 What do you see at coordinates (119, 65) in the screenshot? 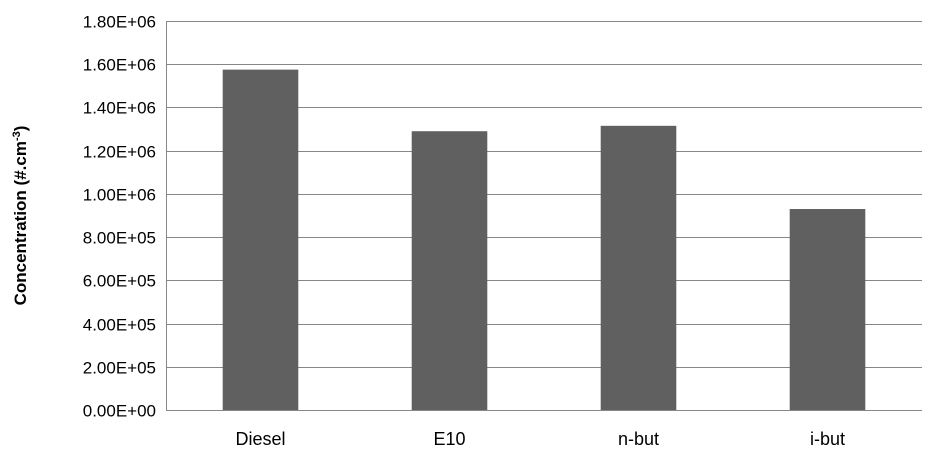
I see `y-tick-label: 1.60E+06` at bounding box center [119, 65].